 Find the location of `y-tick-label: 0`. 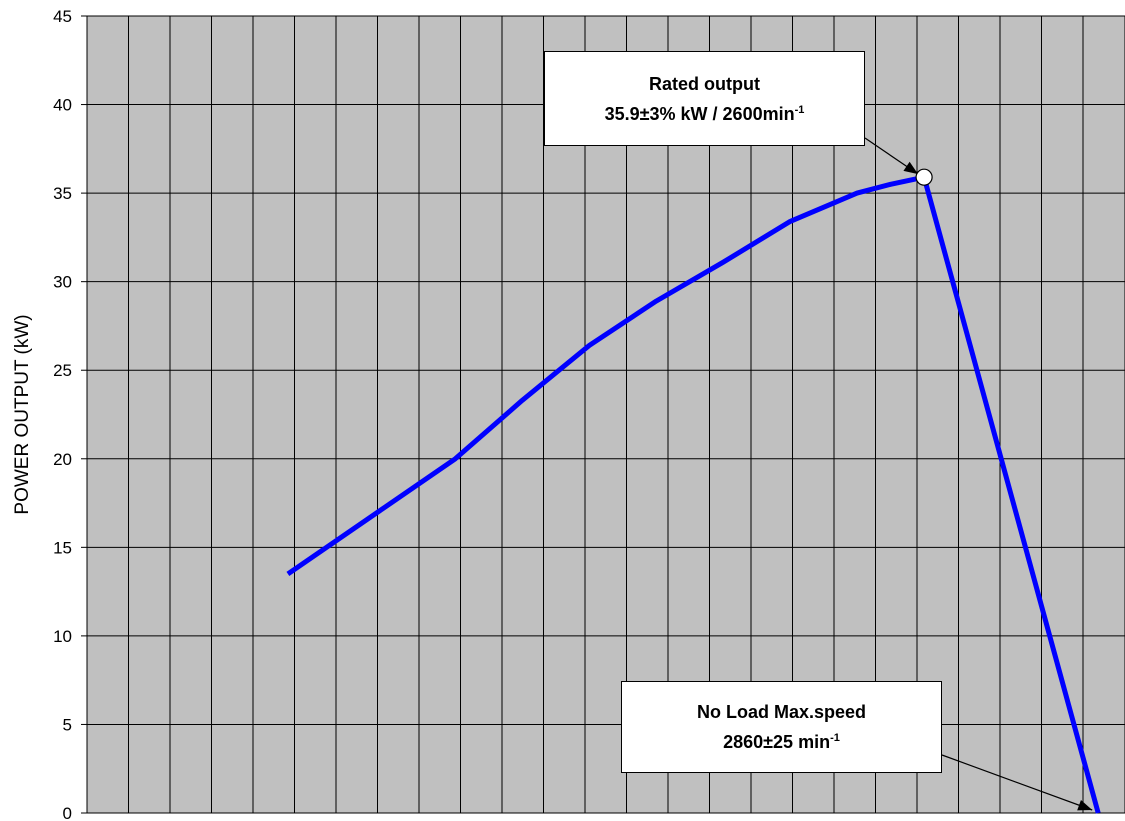

y-tick-label: 0 is located at coordinates (67, 812).